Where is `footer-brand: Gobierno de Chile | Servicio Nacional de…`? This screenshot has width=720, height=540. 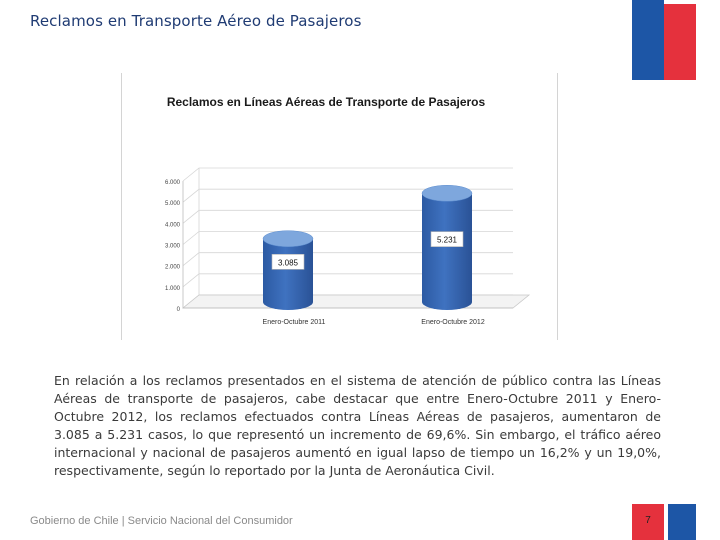 footer-brand: Gobierno de Chile | Servicio Nacional de… is located at coordinates (161, 521).